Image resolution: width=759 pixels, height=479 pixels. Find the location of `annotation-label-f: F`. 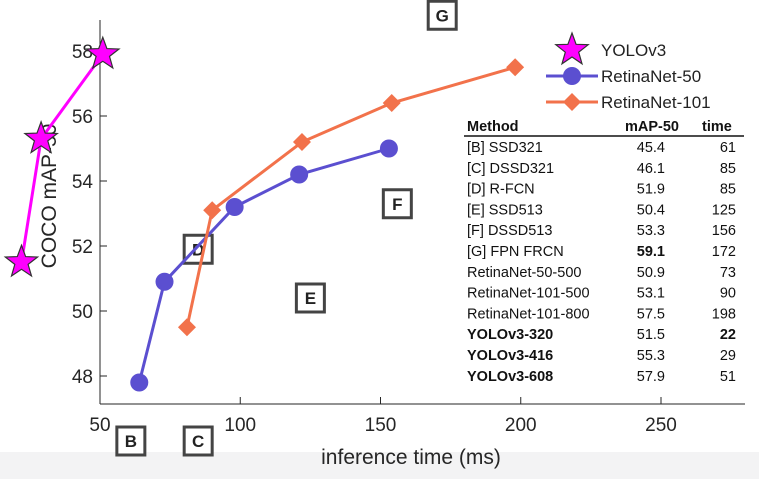

annotation-label-f: F is located at coordinates (397, 204).